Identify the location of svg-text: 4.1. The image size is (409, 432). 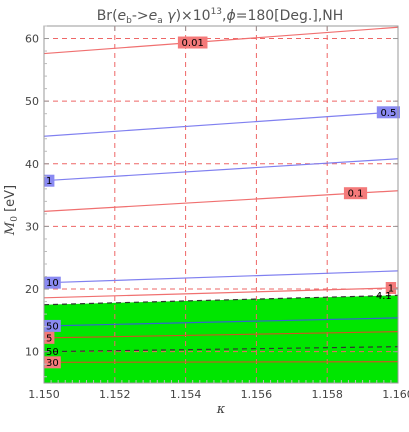
(384, 296).